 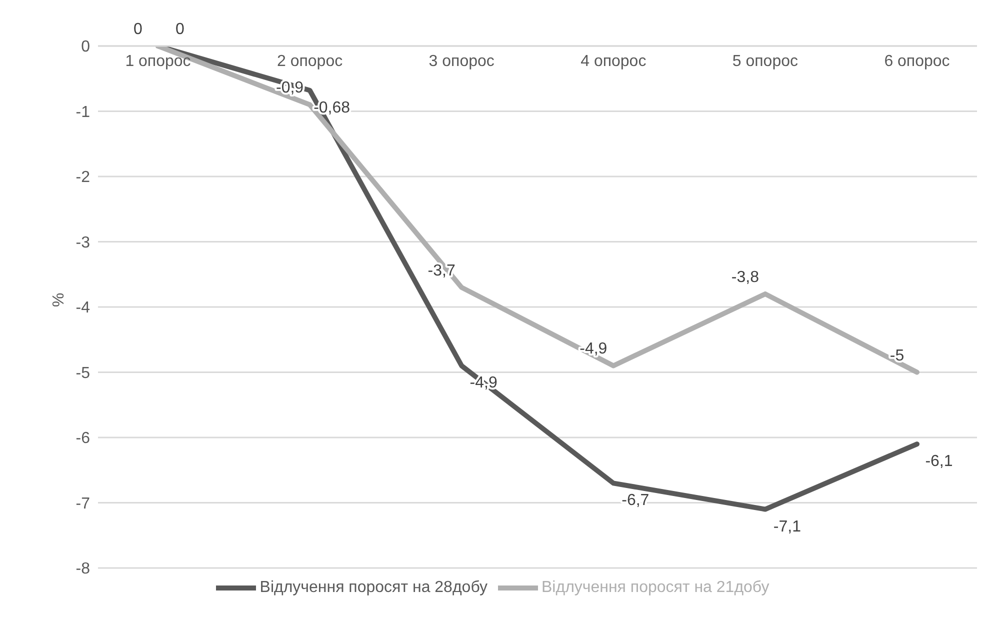 I want to click on y-tick-label: -2, so click(x=83, y=177).